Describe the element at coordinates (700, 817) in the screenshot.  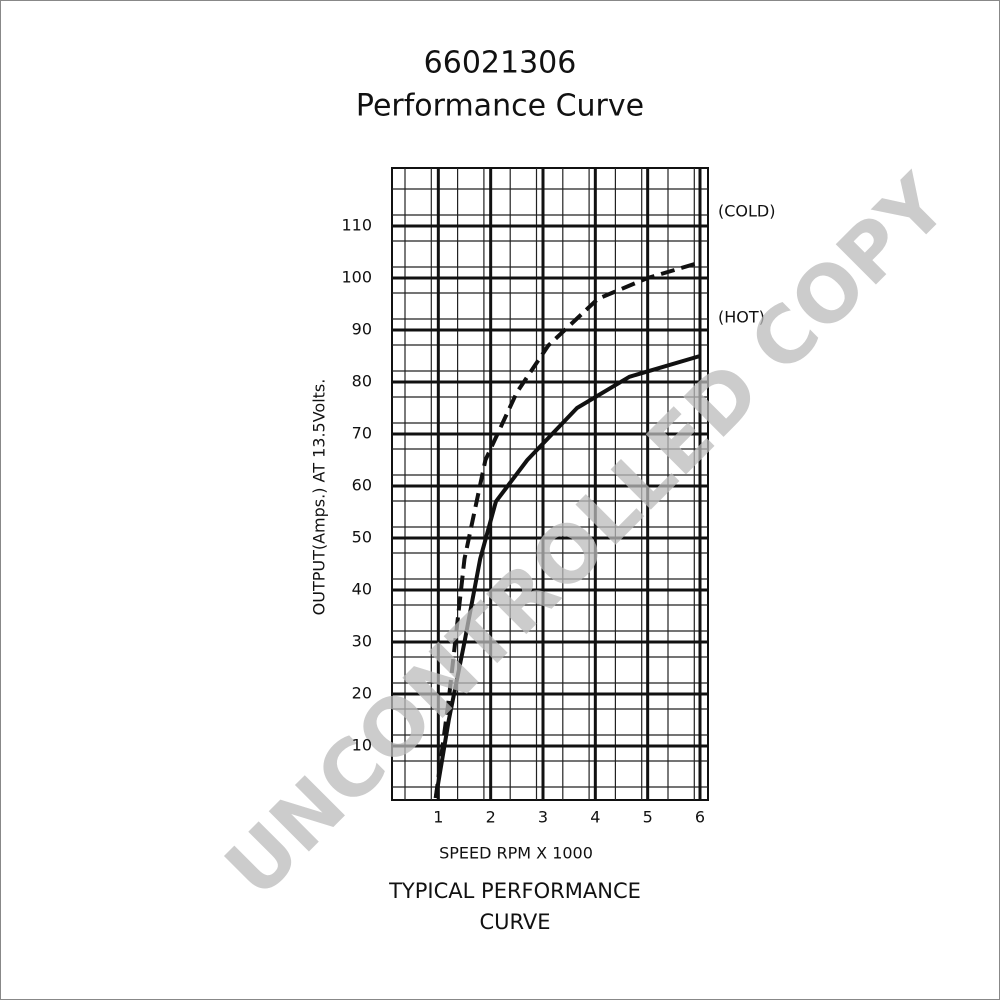
I see `x-tick-label: 6` at that location.